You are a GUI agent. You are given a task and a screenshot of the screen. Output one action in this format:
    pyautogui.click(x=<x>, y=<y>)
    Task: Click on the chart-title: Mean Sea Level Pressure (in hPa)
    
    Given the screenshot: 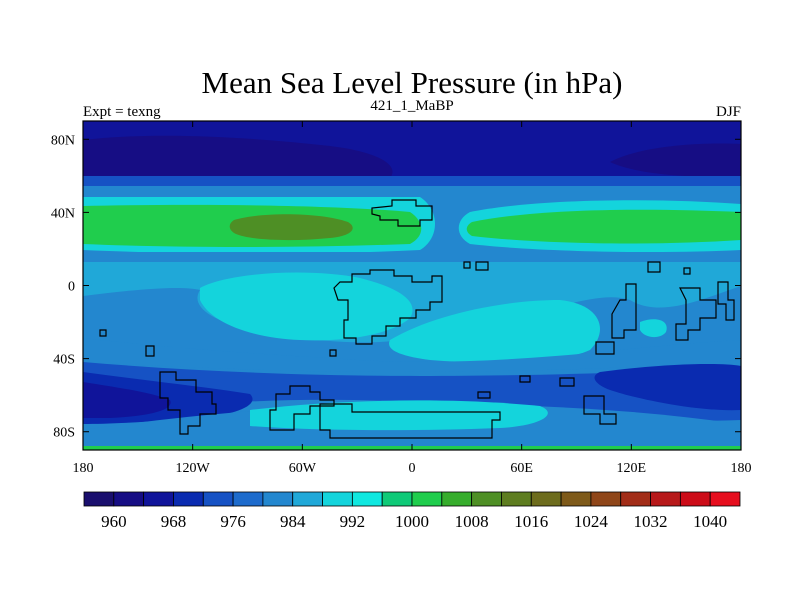 What is the action you would take?
    pyautogui.click(x=412, y=82)
    